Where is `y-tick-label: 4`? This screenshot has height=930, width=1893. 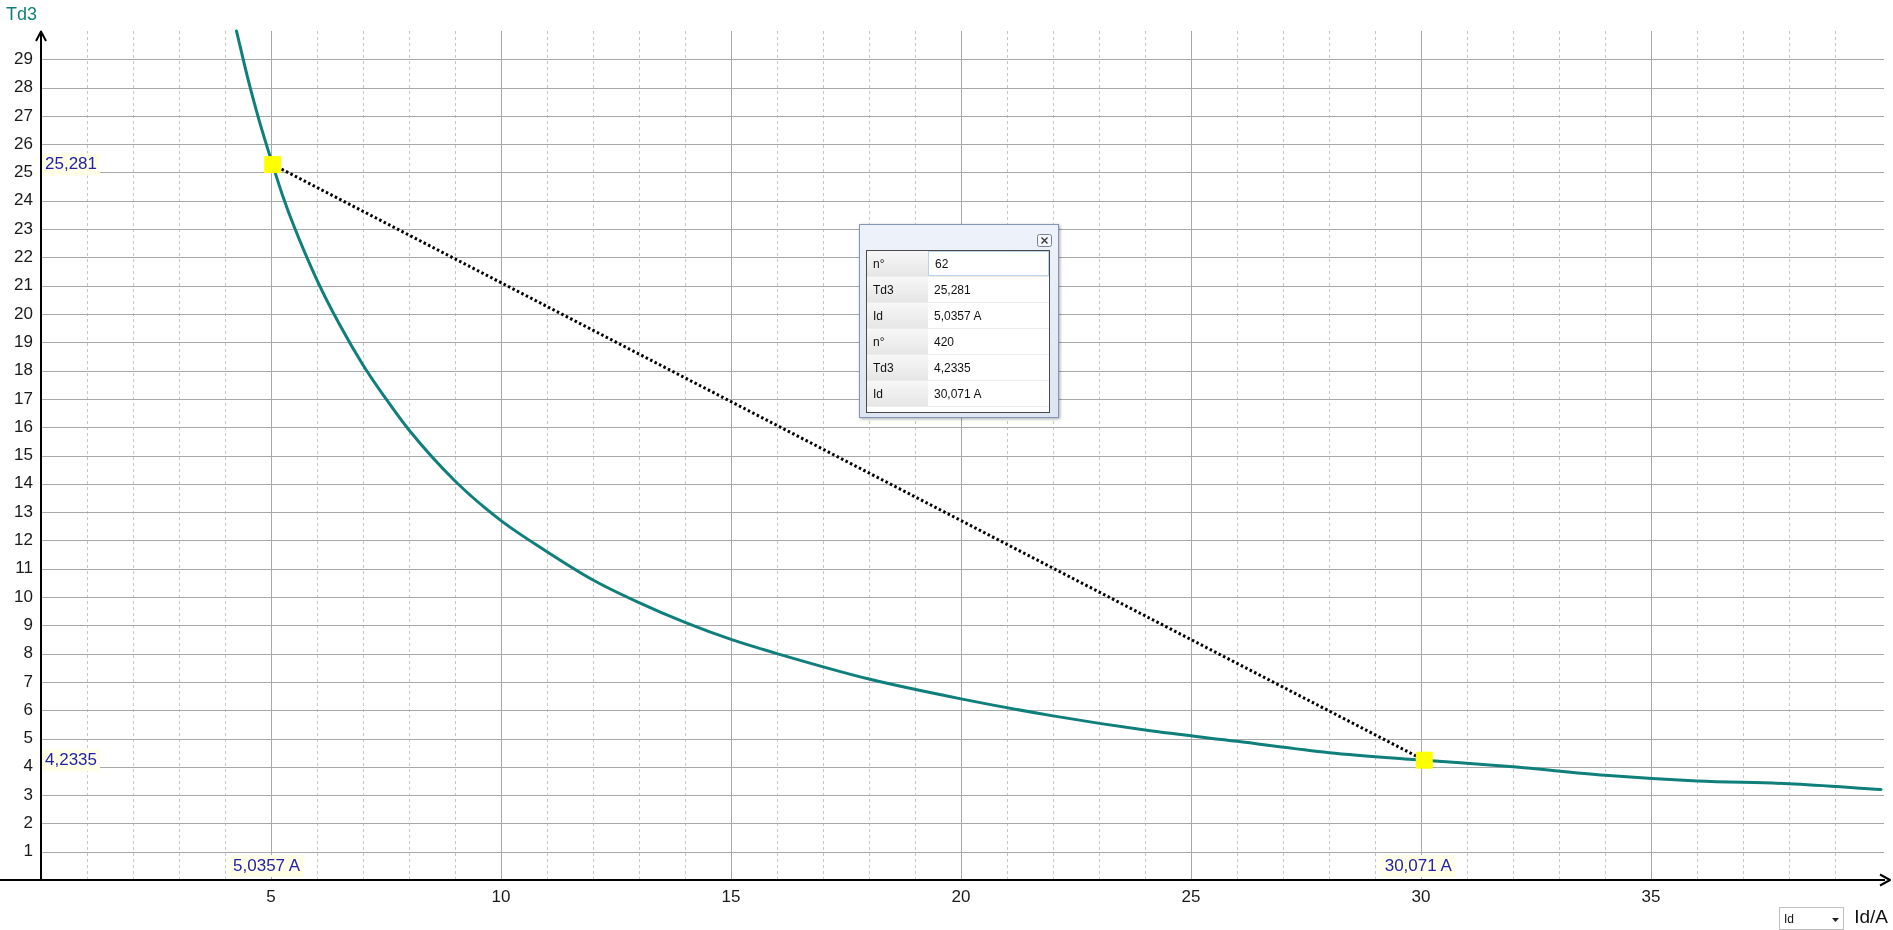
y-tick-label: 4 is located at coordinates (28, 766).